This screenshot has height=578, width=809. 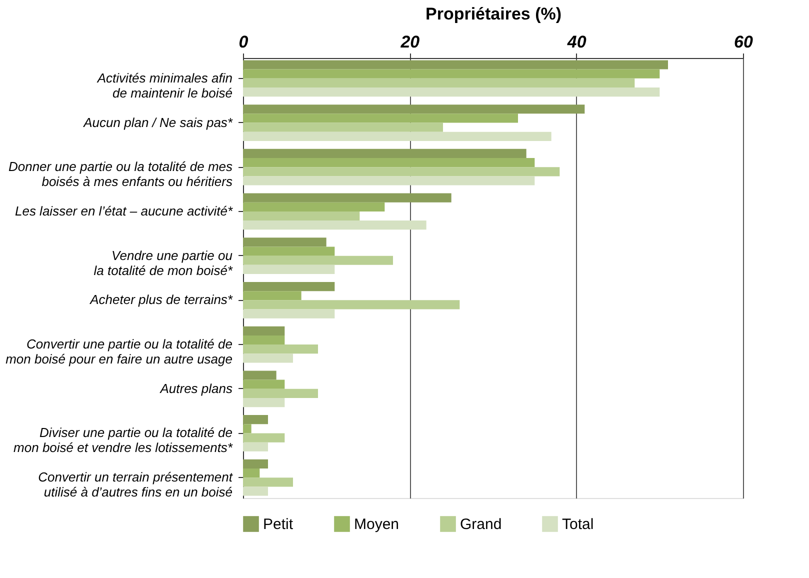 I want to click on y-tick-label: Convertir une partie ou la totalité de mon boisé pour en faire un autre usage, so click(x=119, y=351).